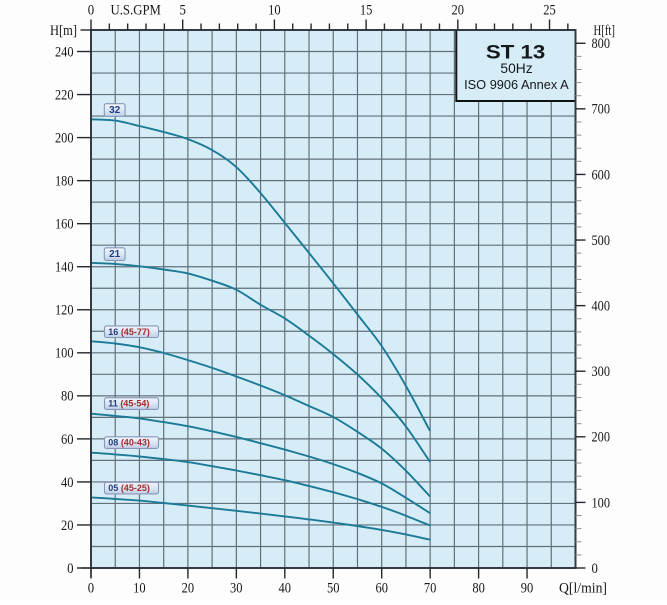  I want to click on svg-text: H[m], so click(63, 31).